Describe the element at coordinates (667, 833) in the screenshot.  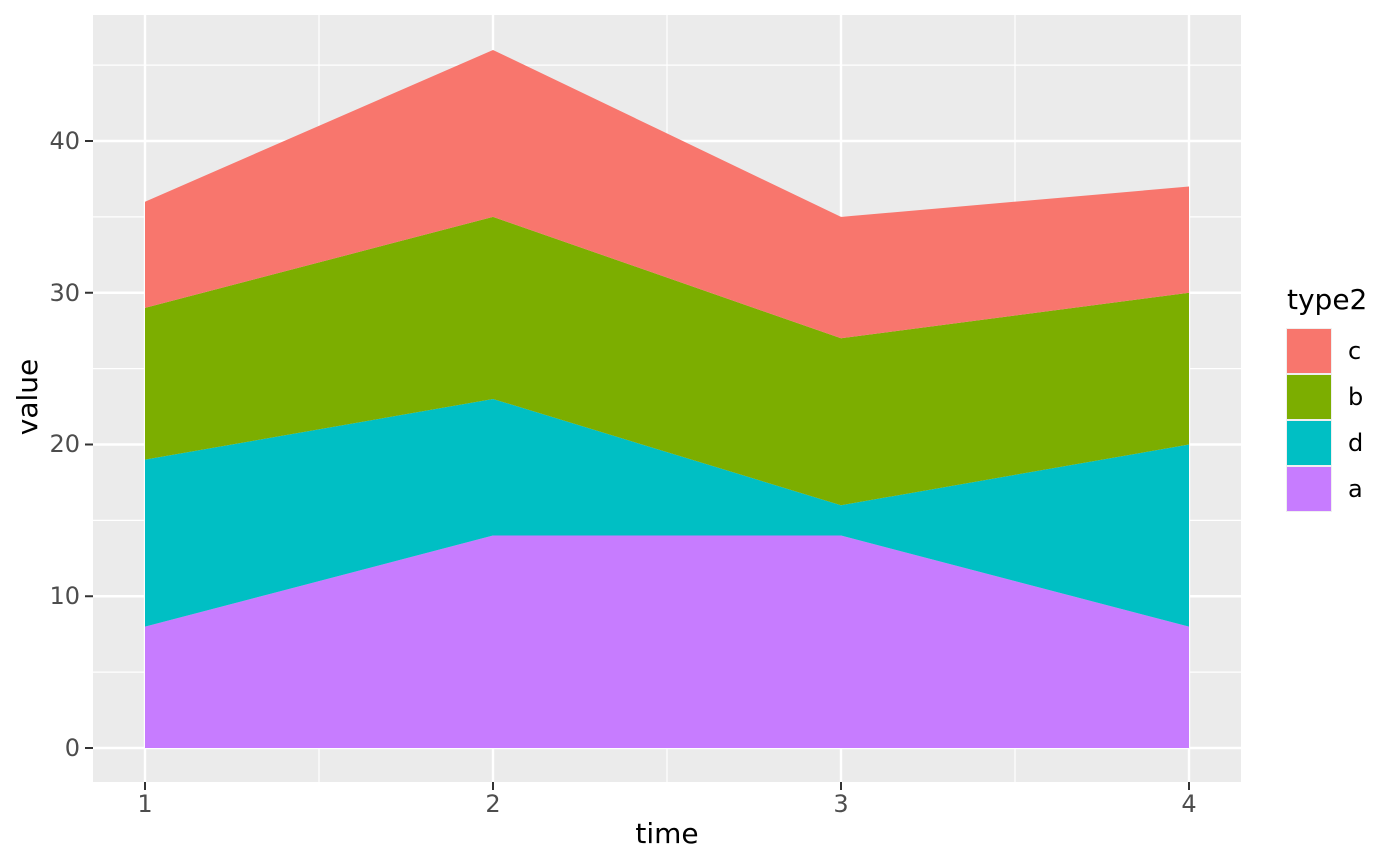
I see `x-axis-title: time` at that location.